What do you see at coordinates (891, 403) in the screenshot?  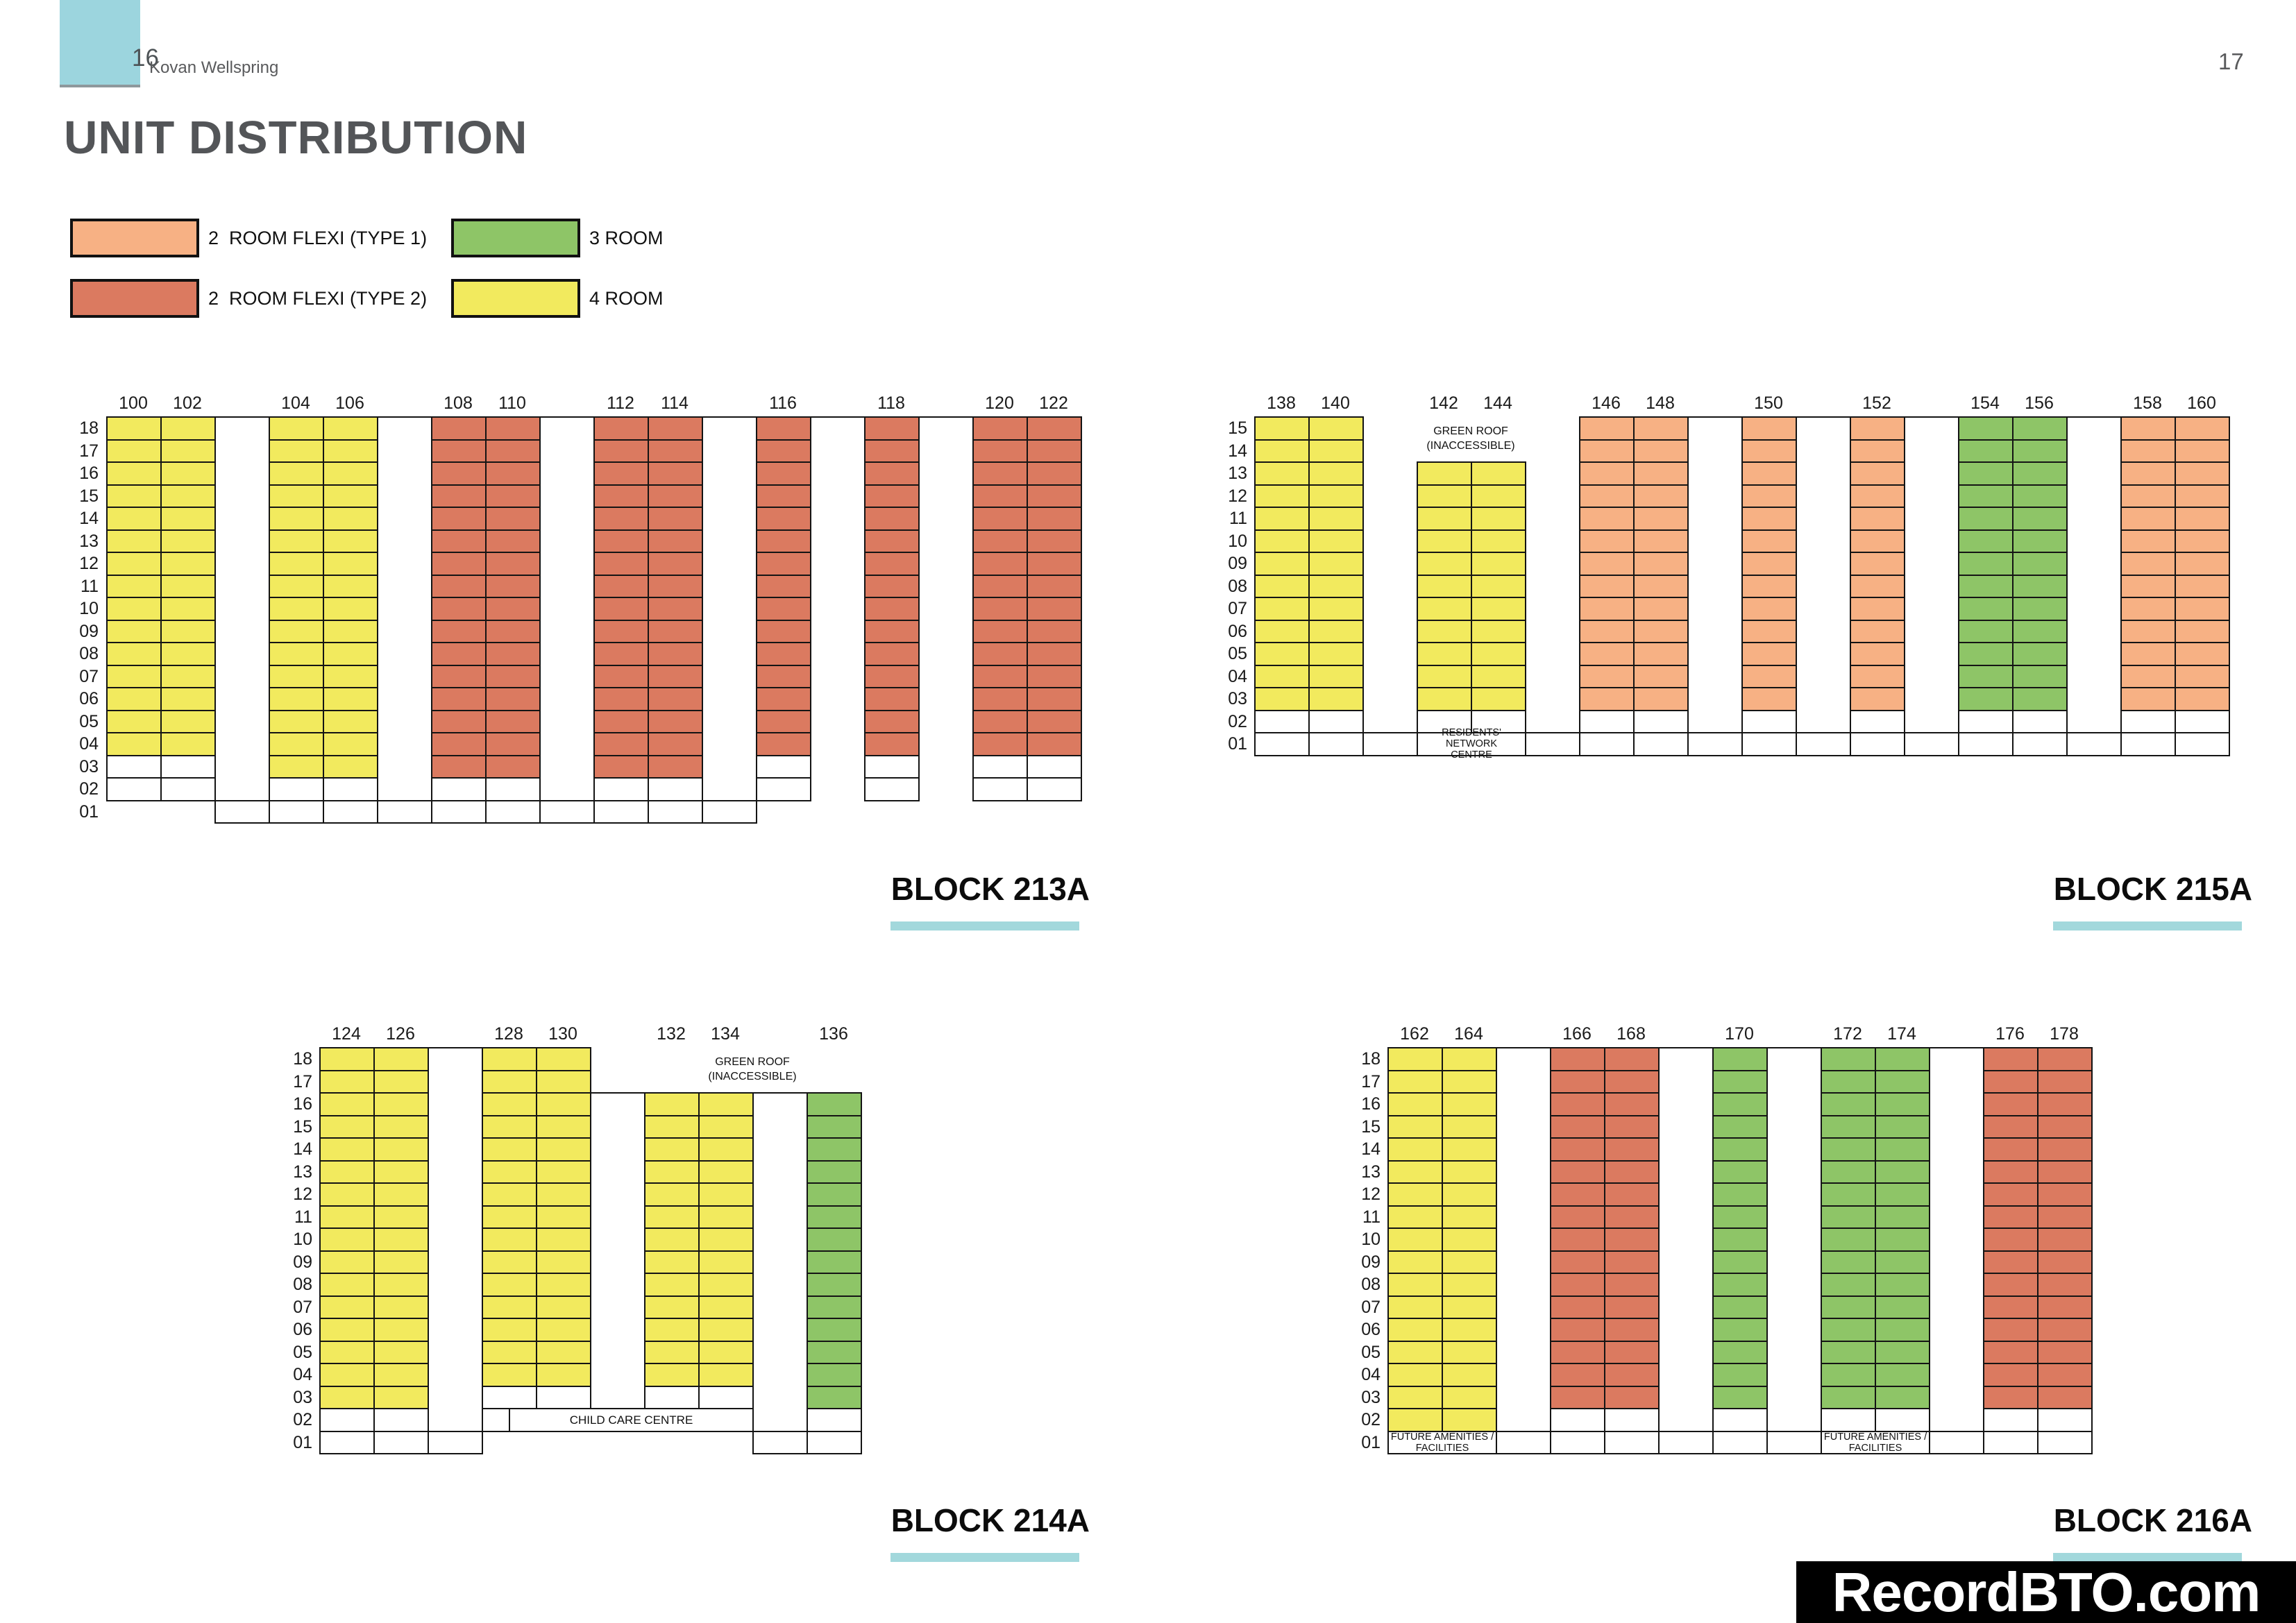 I see `unit-number: 118` at bounding box center [891, 403].